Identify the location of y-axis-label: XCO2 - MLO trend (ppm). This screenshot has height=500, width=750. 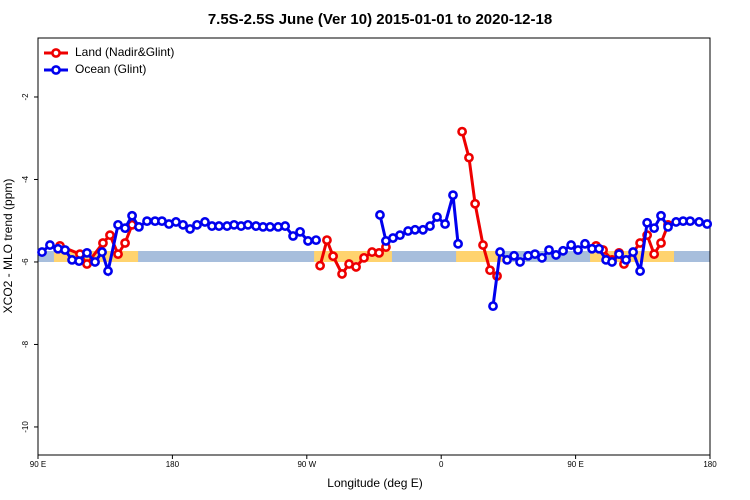
(8, 246).